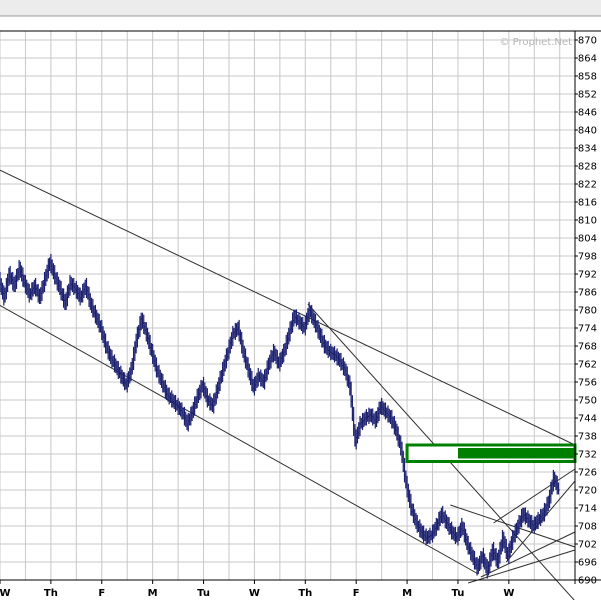 The width and height of the screenshot is (601, 600). Describe the element at coordinates (587, 329) in the screenshot. I see `y-tick-label-774: 774` at that location.